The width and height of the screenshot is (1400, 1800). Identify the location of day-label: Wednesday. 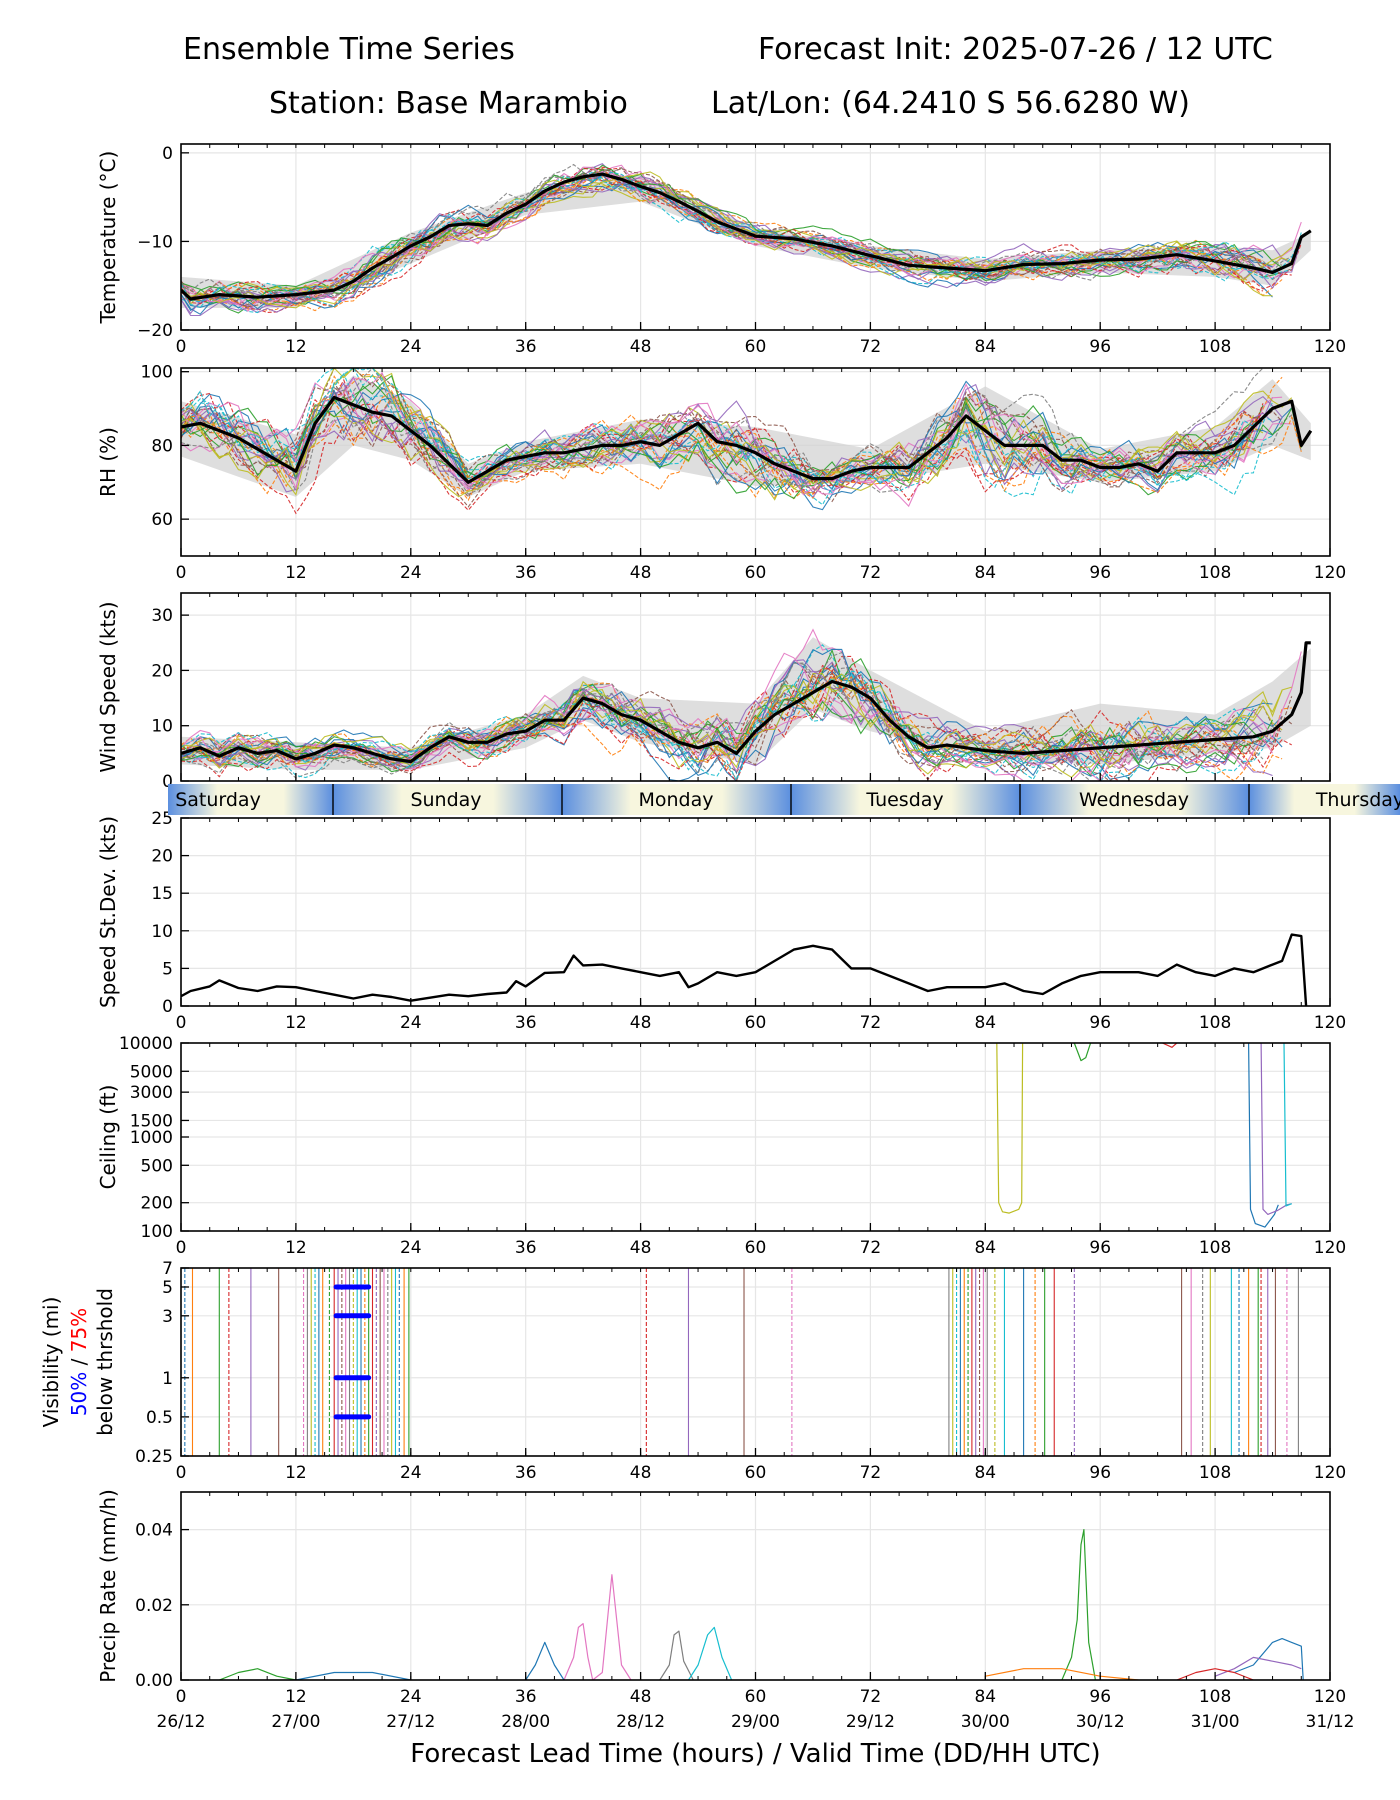
(1134, 800).